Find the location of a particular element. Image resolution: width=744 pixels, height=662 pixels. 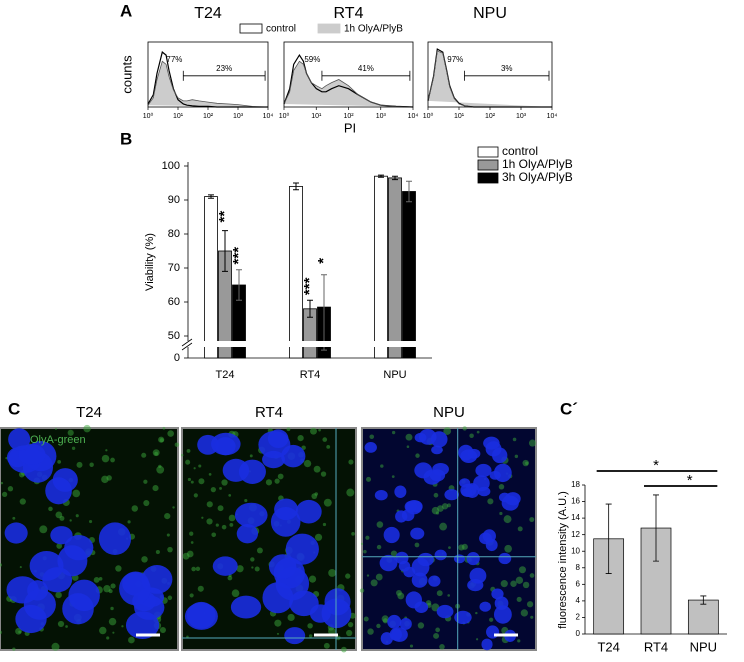

x-tick-label: 10² is located at coordinates (490, 116).